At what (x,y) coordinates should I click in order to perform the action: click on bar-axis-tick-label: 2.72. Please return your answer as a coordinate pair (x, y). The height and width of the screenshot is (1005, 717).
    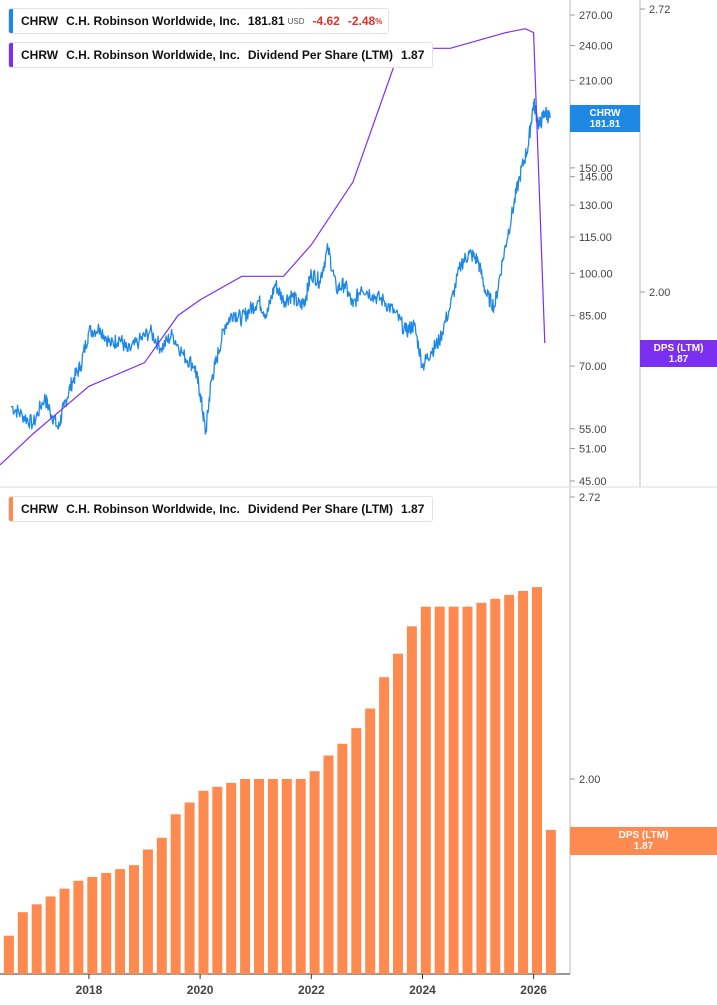
    Looking at the image, I should click on (589, 498).